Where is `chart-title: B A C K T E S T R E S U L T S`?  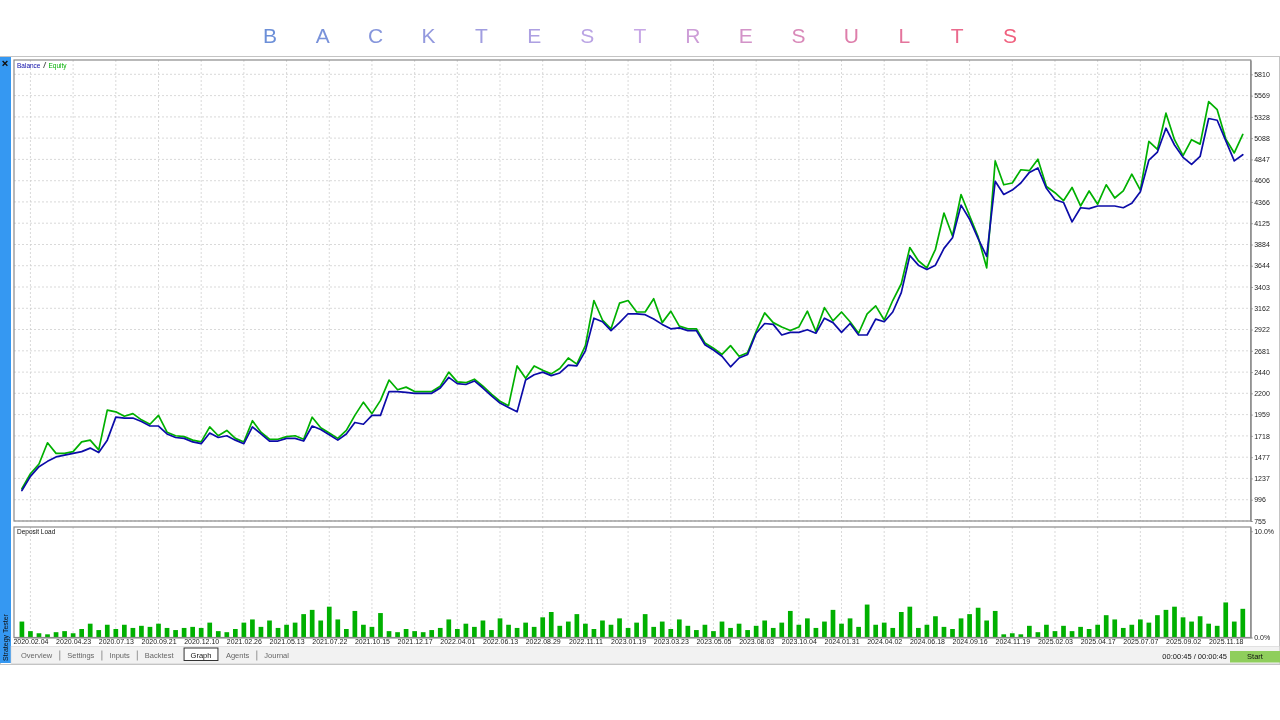
chart-title: B A C K T E S T R E S U L T S is located at coordinates (640, 35).